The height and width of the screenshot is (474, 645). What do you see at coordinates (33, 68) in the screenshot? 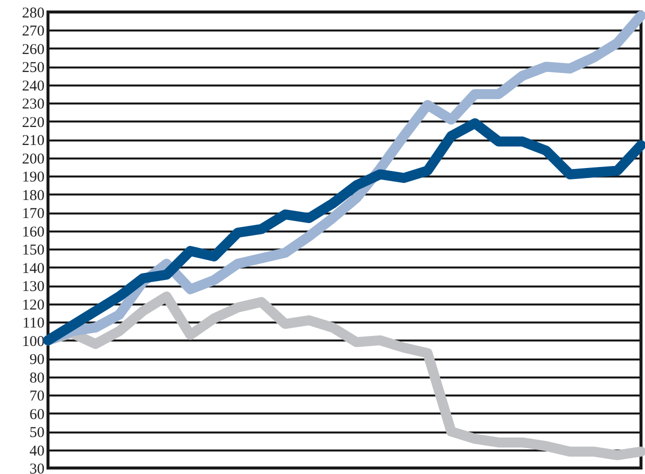
I see `y-tick-label: 250` at bounding box center [33, 68].